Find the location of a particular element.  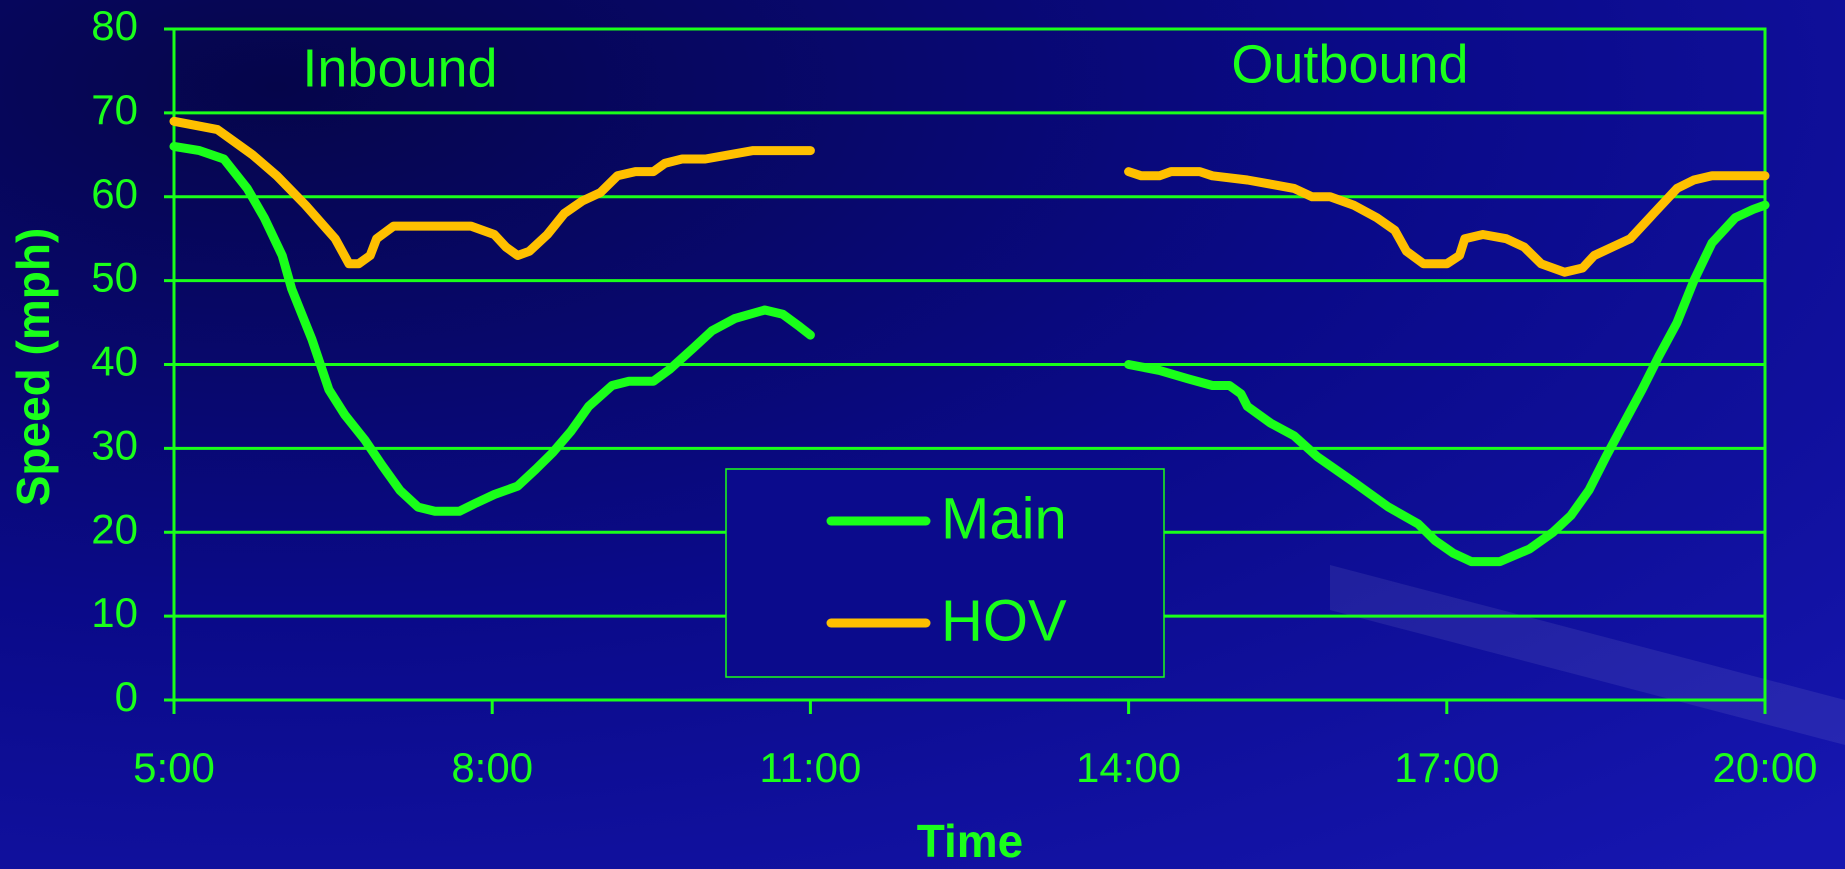

y-tick-label: 40 is located at coordinates (114, 361).